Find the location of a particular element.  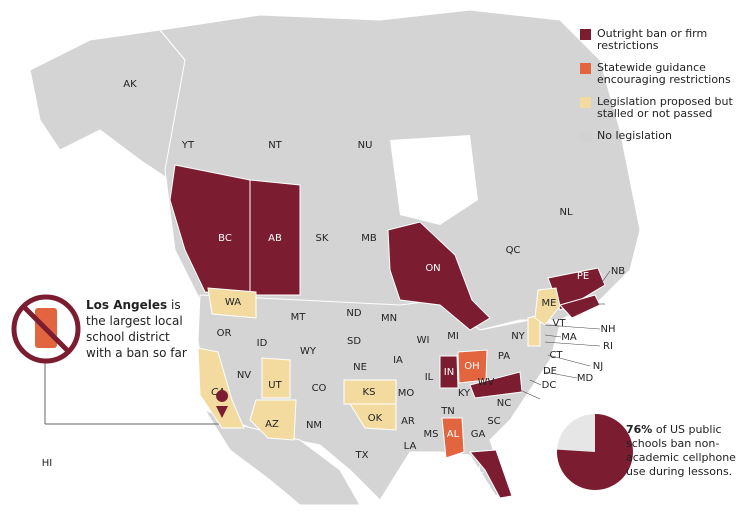

region-label: IA is located at coordinates (398, 360).